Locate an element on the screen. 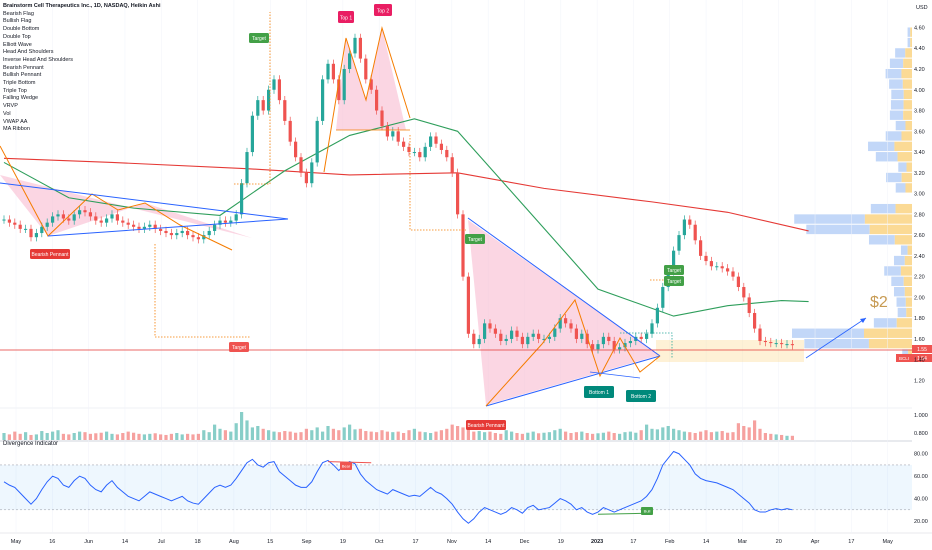 This screenshot has height=550, width=932. label-bottom-1-bg is located at coordinates (599, 392).